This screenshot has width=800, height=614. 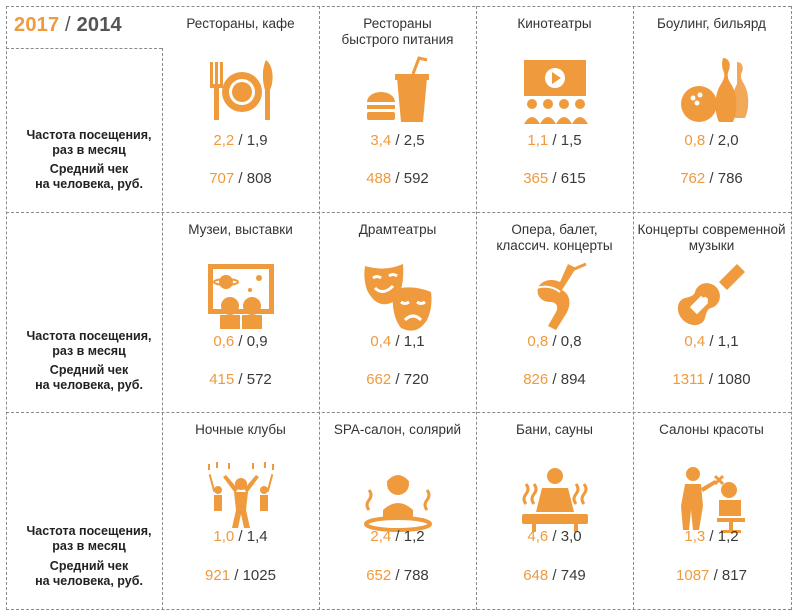 I want to click on category-title-line: Рестораны, кафе, so click(x=240, y=23).